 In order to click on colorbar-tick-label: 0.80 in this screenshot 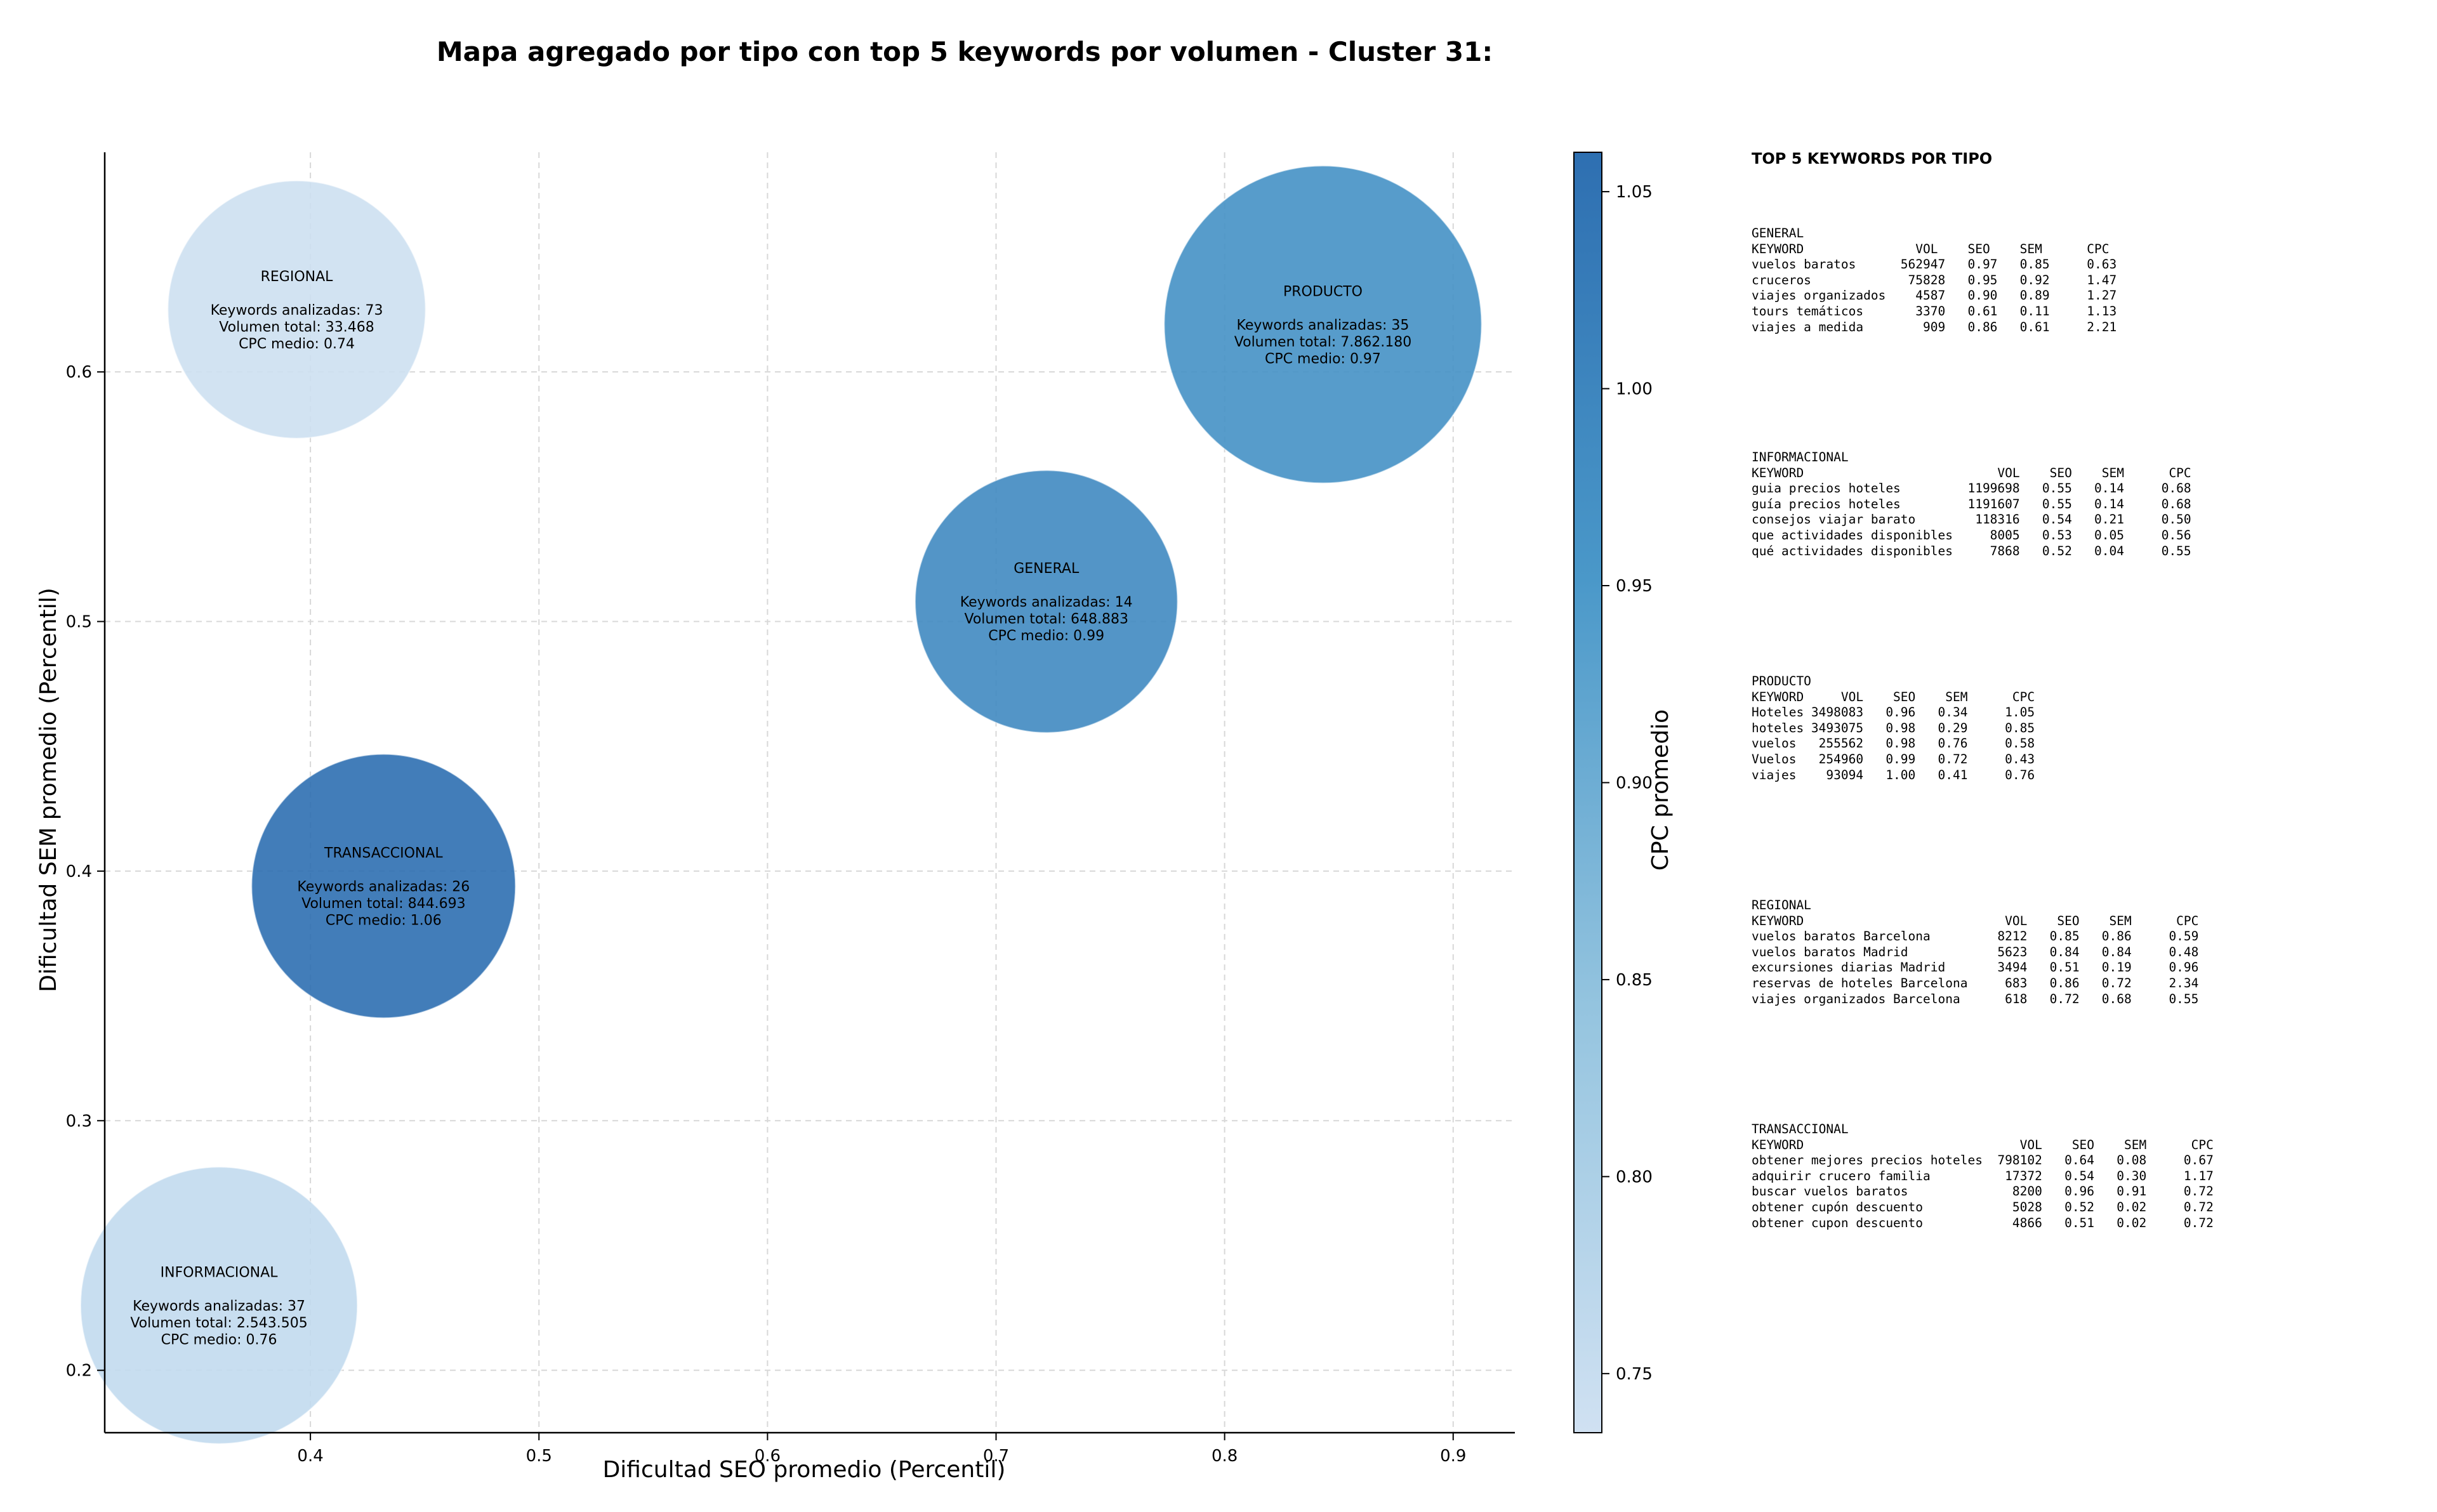, I will do `click(1634, 1177)`.